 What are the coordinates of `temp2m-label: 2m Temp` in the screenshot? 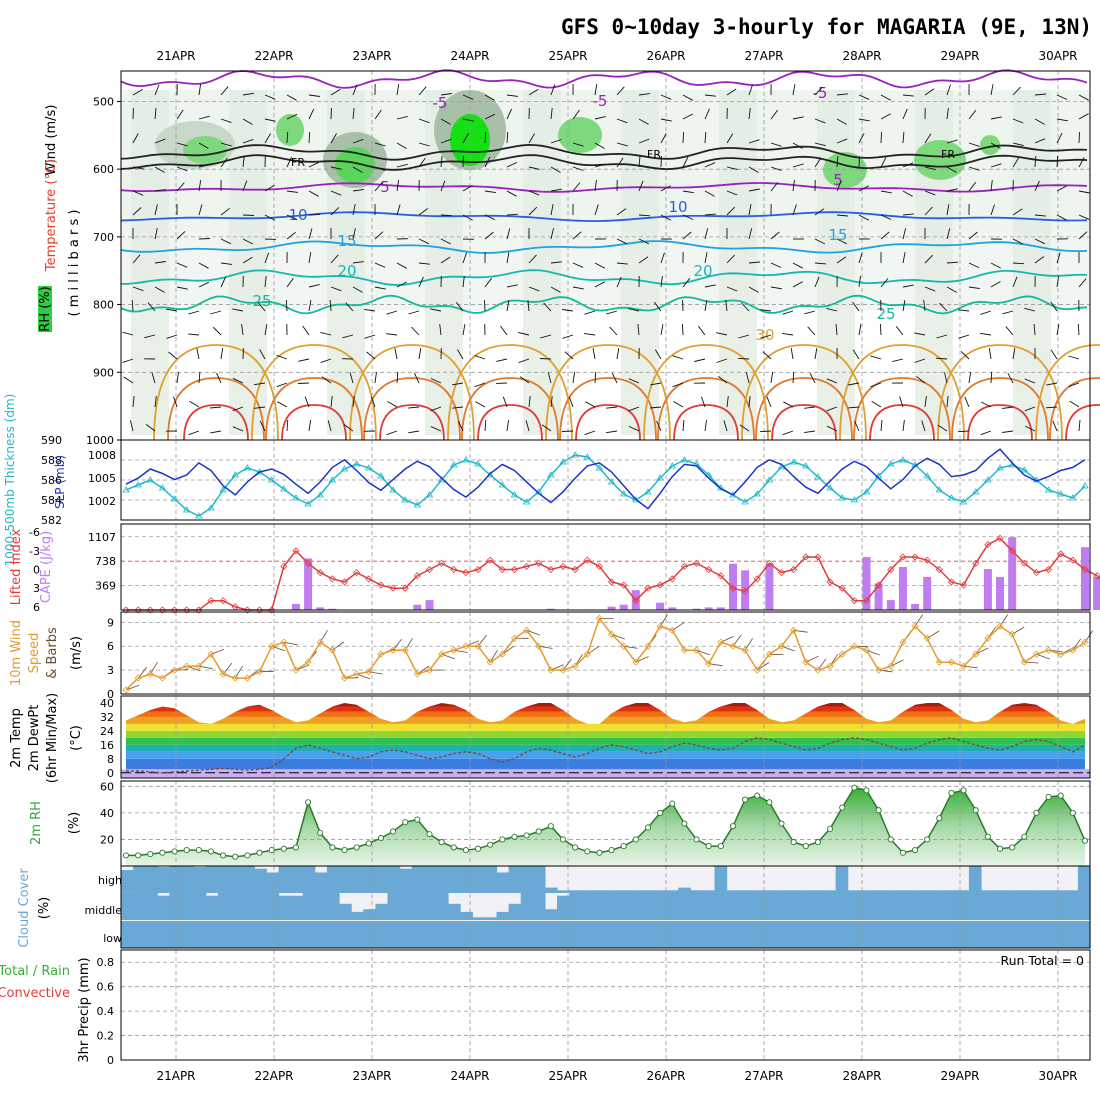 It's located at (16, 738).